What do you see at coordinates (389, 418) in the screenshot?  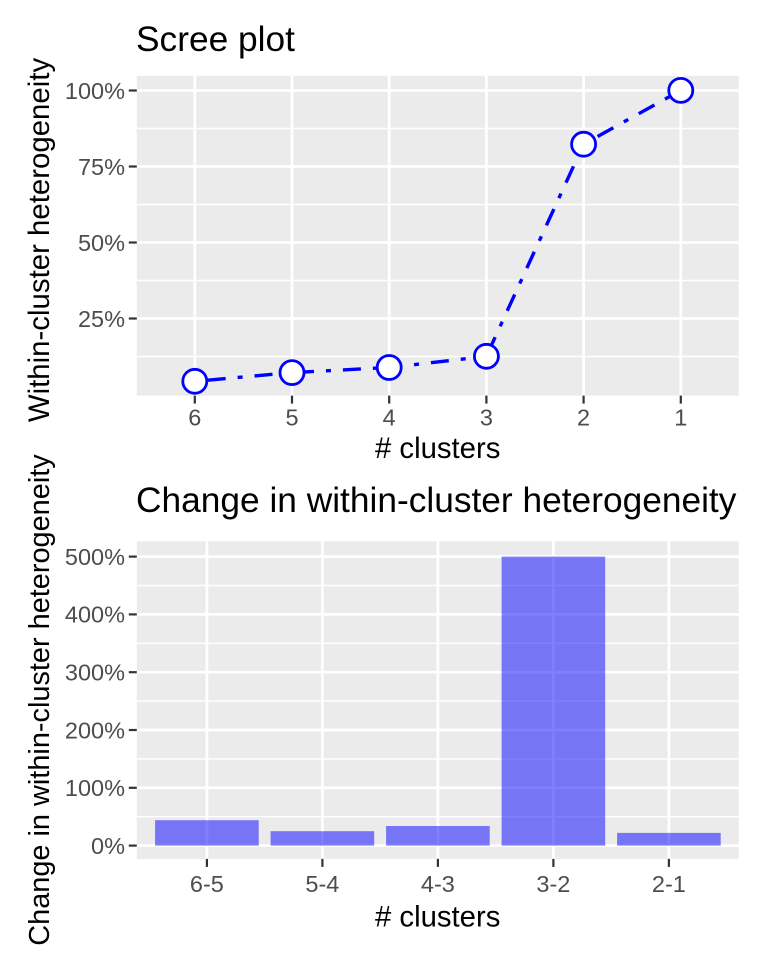 I see `svg-text: 4` at bounding box center [389, 418].